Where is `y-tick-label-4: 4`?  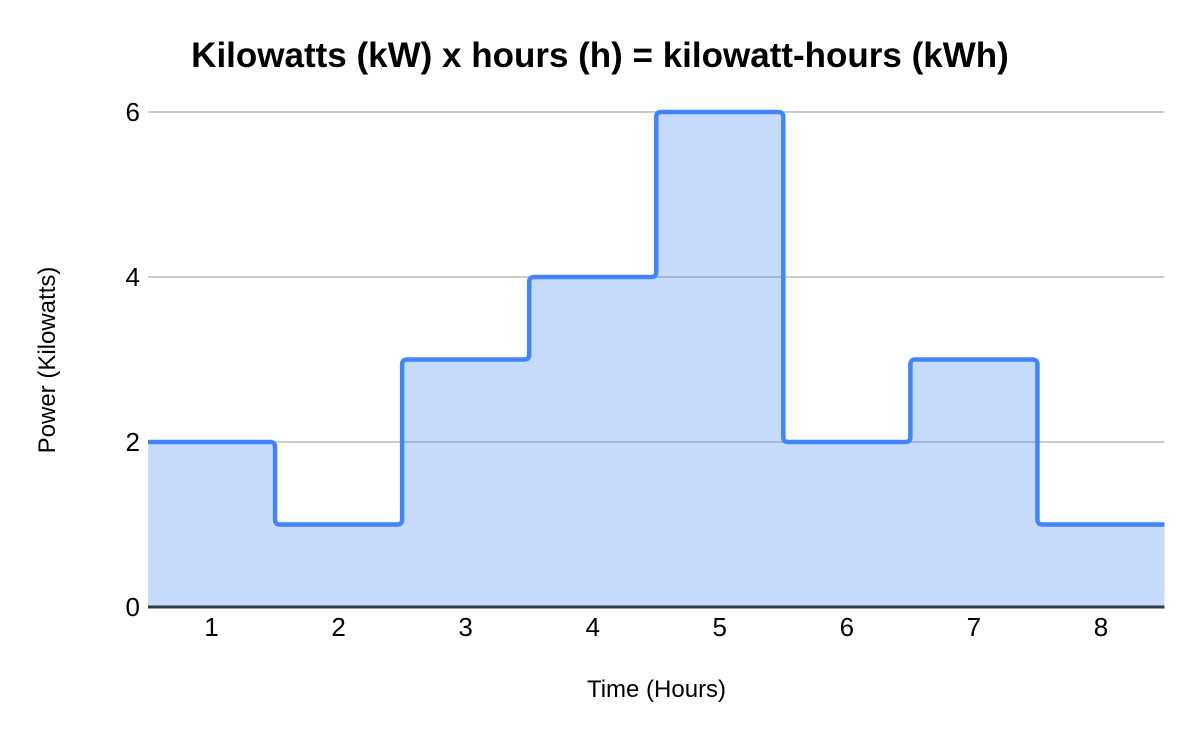 y-tick-label-4: 4 is located at coordinates (132, 277).